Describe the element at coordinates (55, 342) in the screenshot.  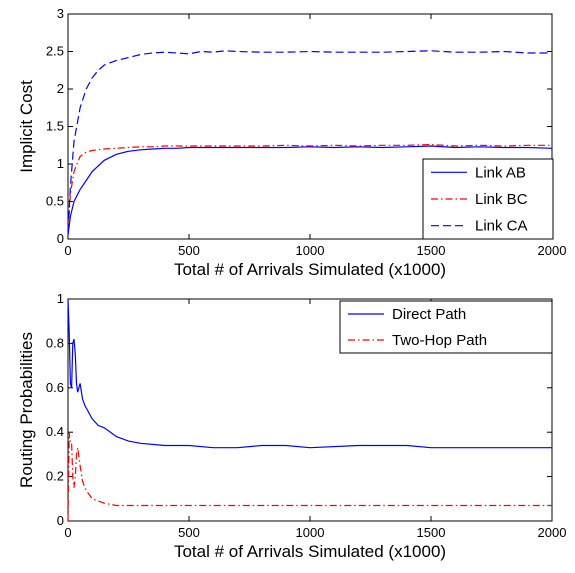
I see `y-tick-label: 0.8` at that location.